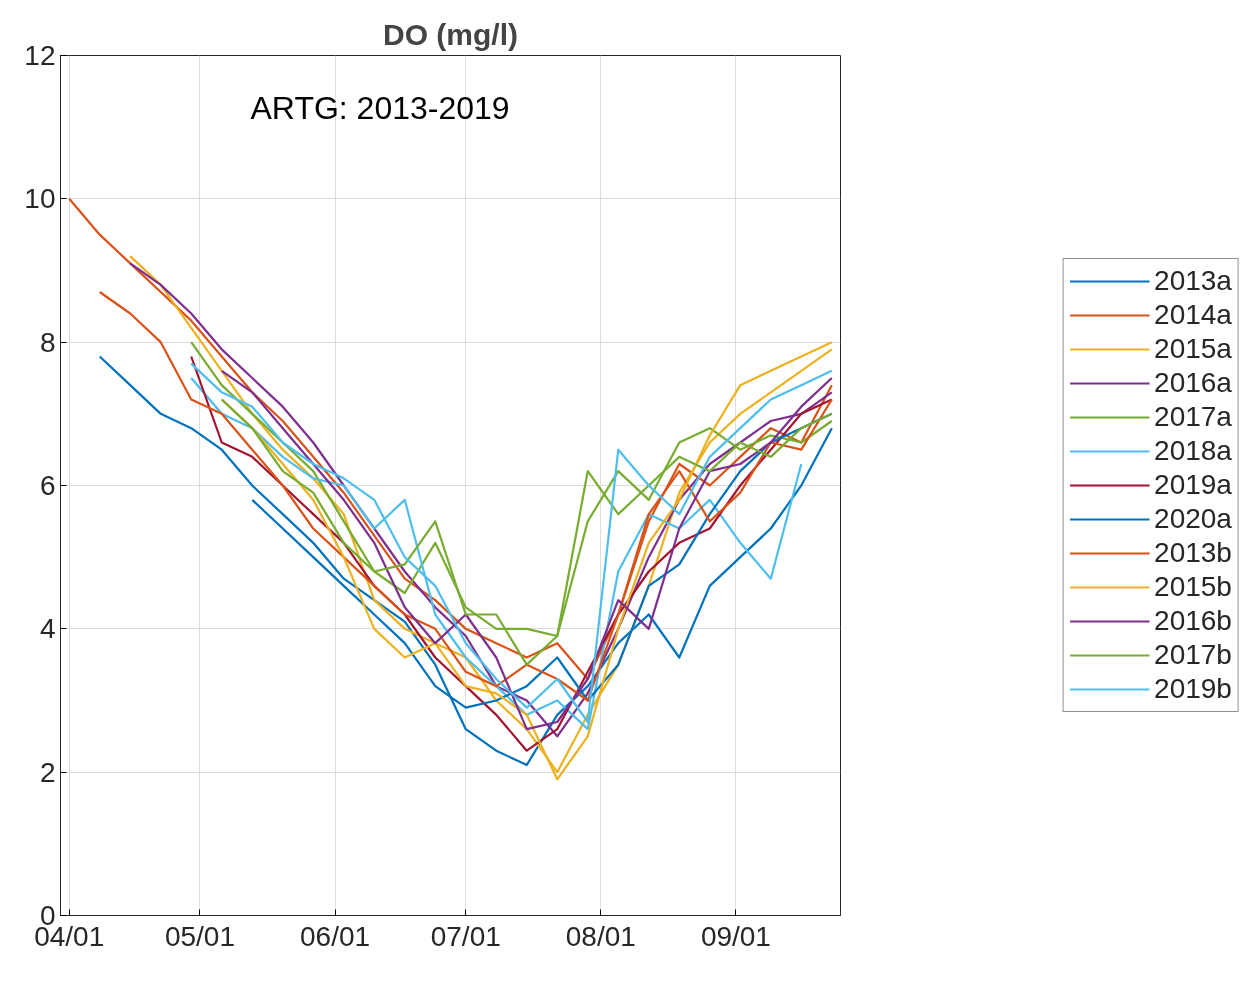 The image size is (1245, 1002). I want to click on legend-label: 2019a, so click(1193, 485).